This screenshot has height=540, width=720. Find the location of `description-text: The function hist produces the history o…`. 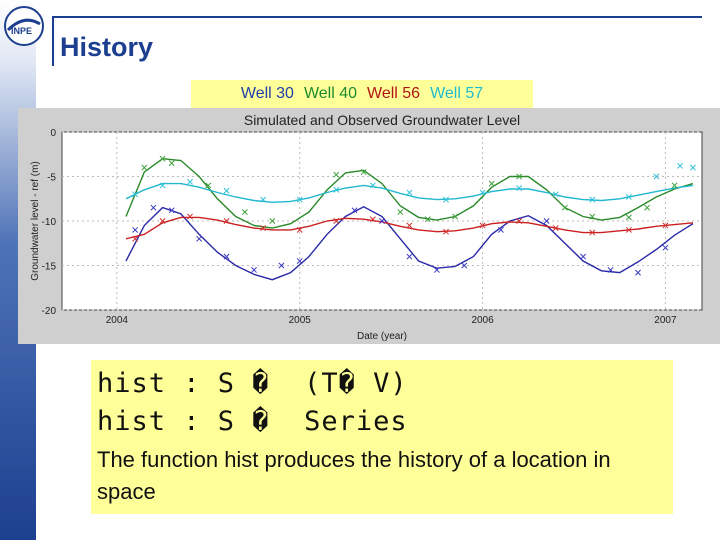

description-text: The function hist produces the history o… is located at coordinates (354, 475).